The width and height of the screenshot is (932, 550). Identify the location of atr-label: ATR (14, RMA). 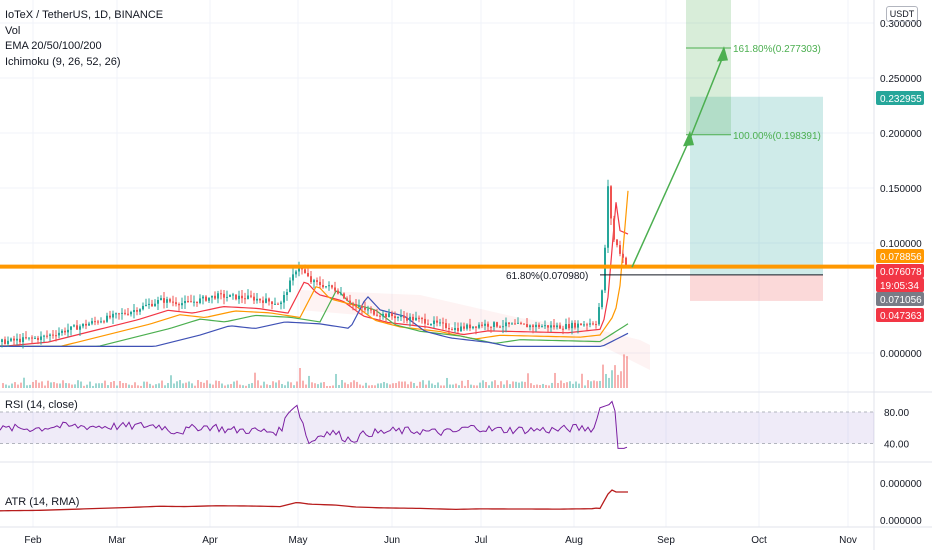
(42, 502).